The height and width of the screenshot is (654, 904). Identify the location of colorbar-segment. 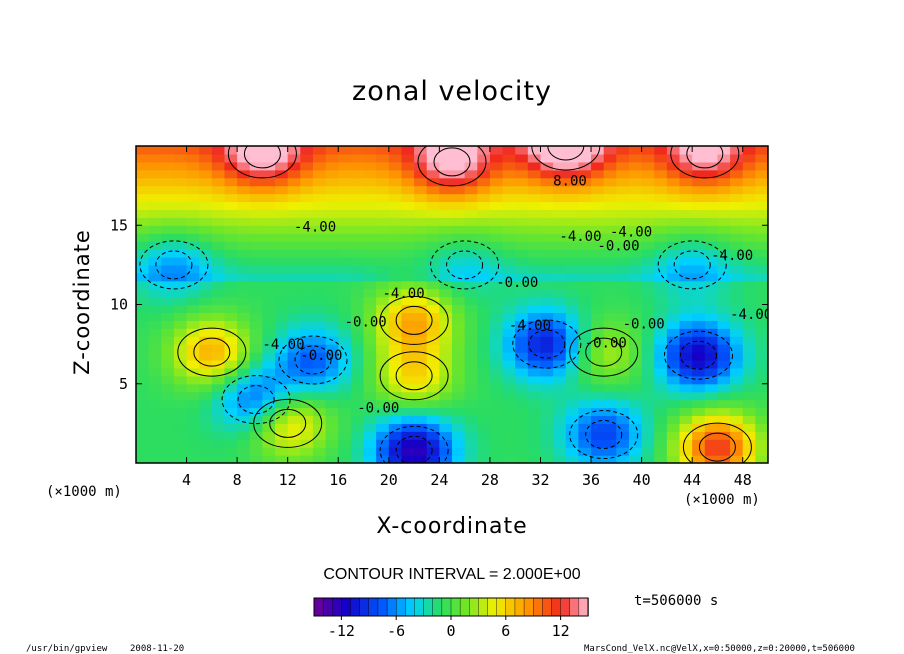
(501, 607).